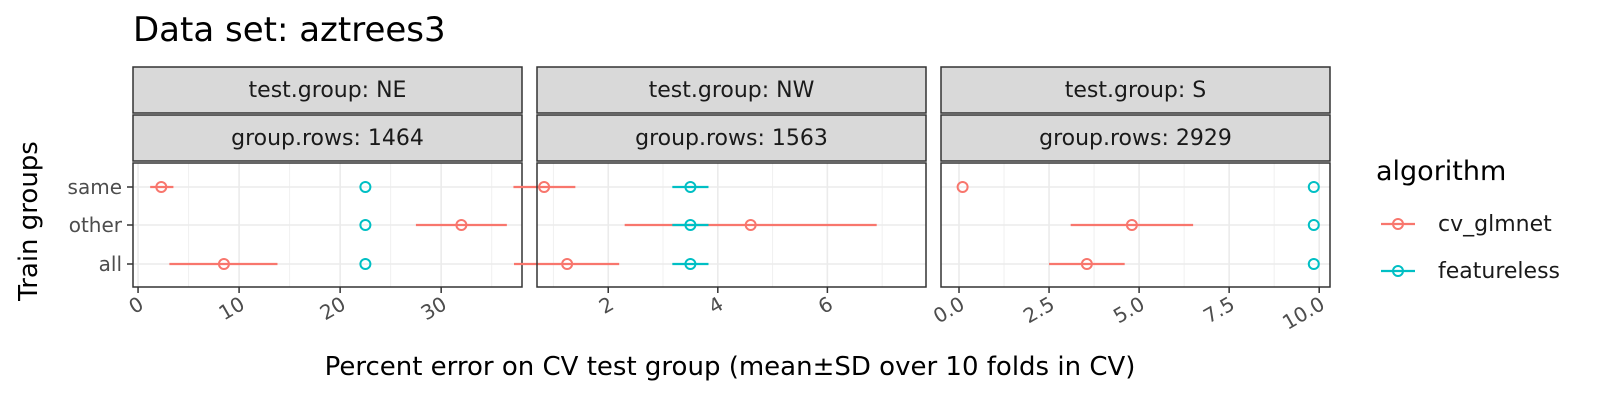 This screenshot has height=400, width=1600. Describe the element at coordinates (95, 187) in the screenshot. I see `y-tick-label-same: same` at that location.